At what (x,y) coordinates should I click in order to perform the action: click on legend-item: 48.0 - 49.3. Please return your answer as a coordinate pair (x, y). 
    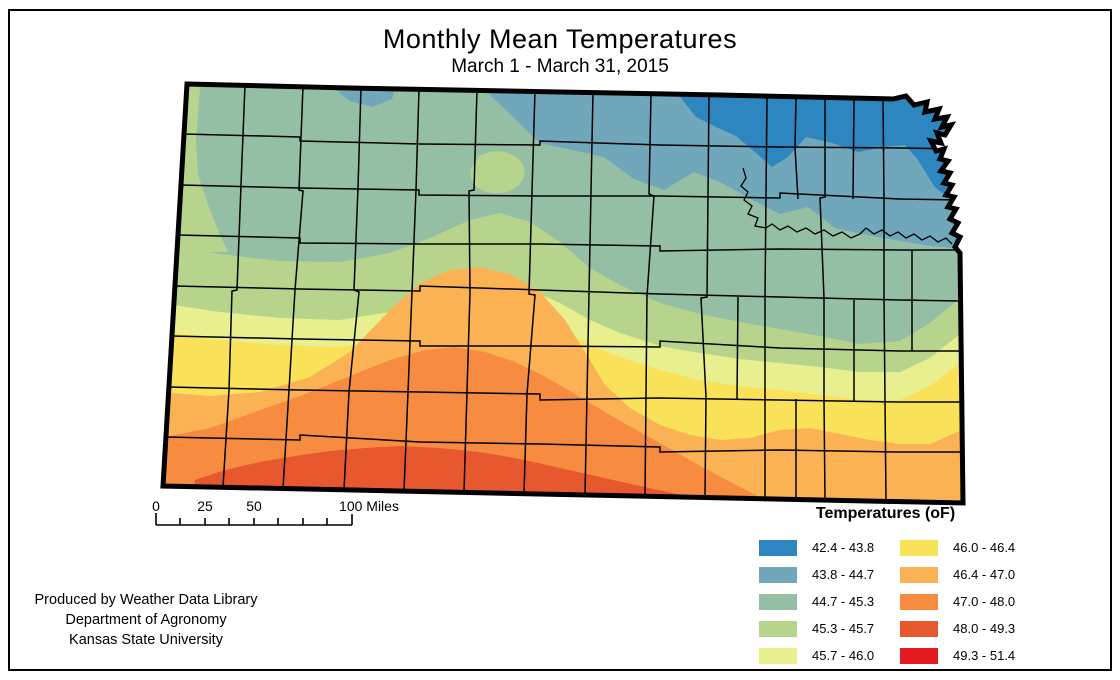
    Looking at the image, I should click on (957, 628).